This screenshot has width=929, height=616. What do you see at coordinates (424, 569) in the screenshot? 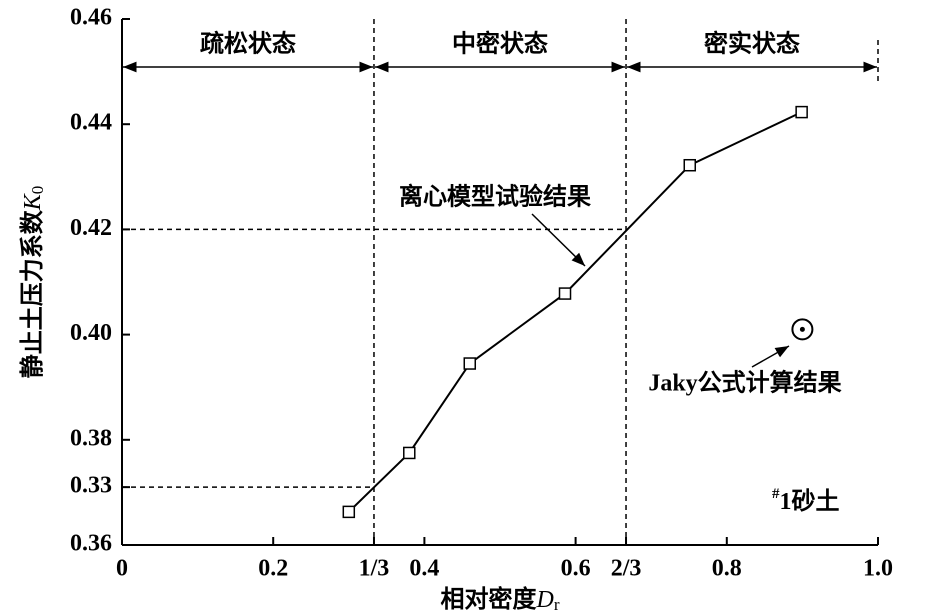
I see `x-tick-label: 0.4` at bounding box center [424, 569].